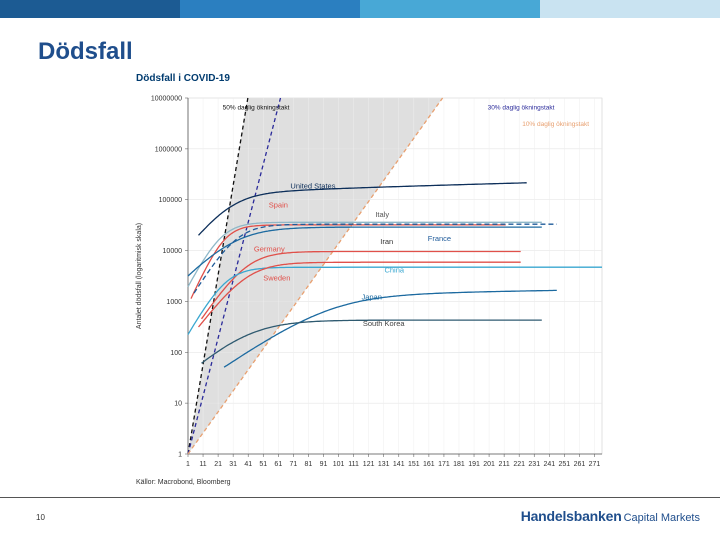 This screenshot has height=540, width=720. I want to click on series-label: South Korea, so click(384, 323).